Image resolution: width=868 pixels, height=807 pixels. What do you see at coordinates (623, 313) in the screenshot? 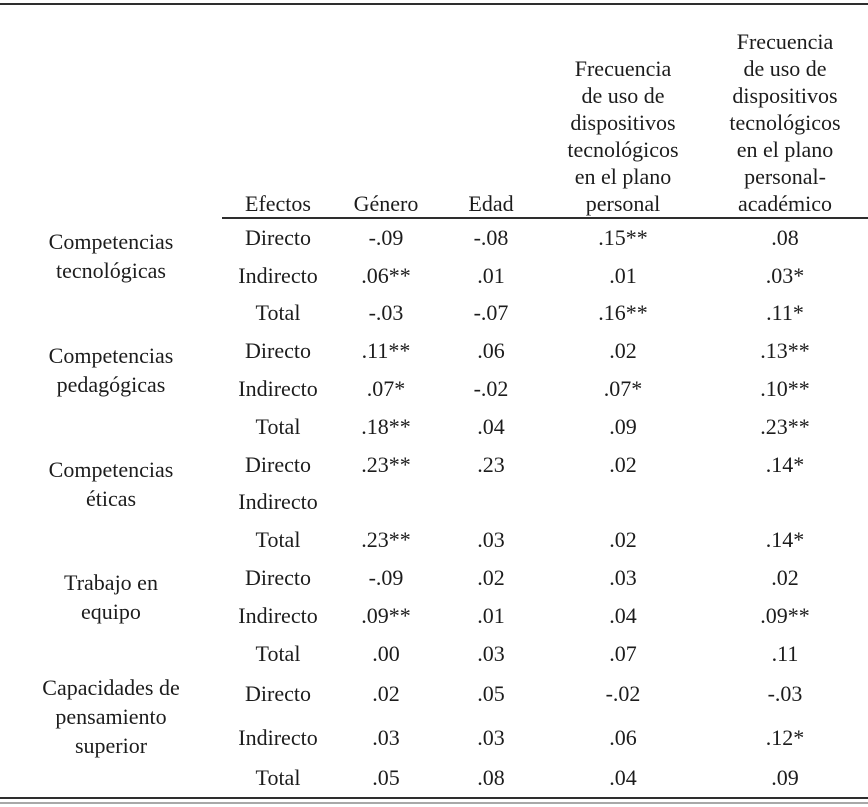
I see `value-cell: .16**` at bounding box center [623, 313].